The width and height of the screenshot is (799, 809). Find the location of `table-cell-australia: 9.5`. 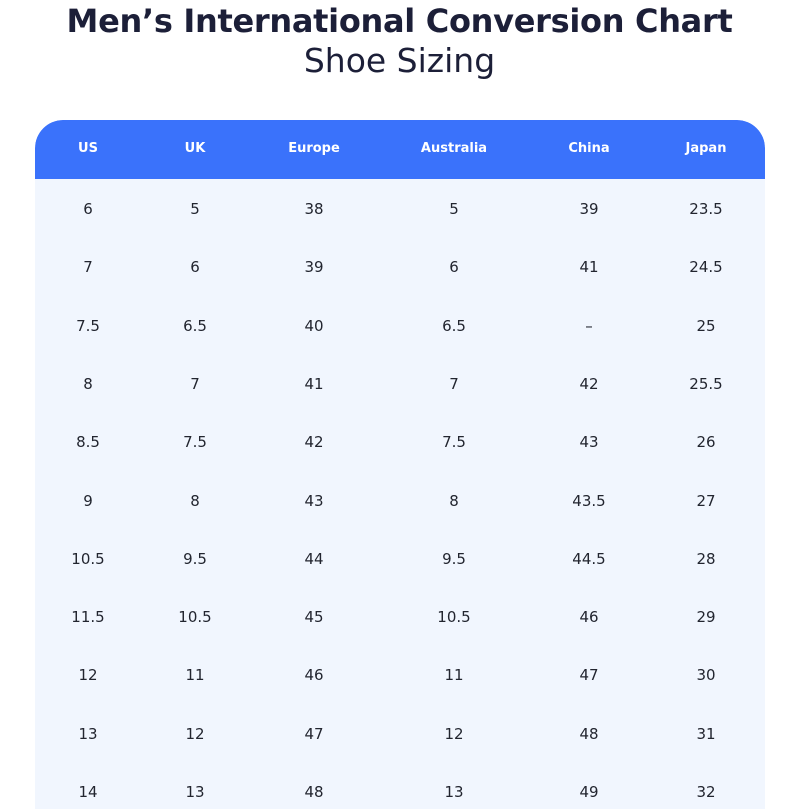

table-cell-australia: 9.5 is located at coordinates (454, 559).